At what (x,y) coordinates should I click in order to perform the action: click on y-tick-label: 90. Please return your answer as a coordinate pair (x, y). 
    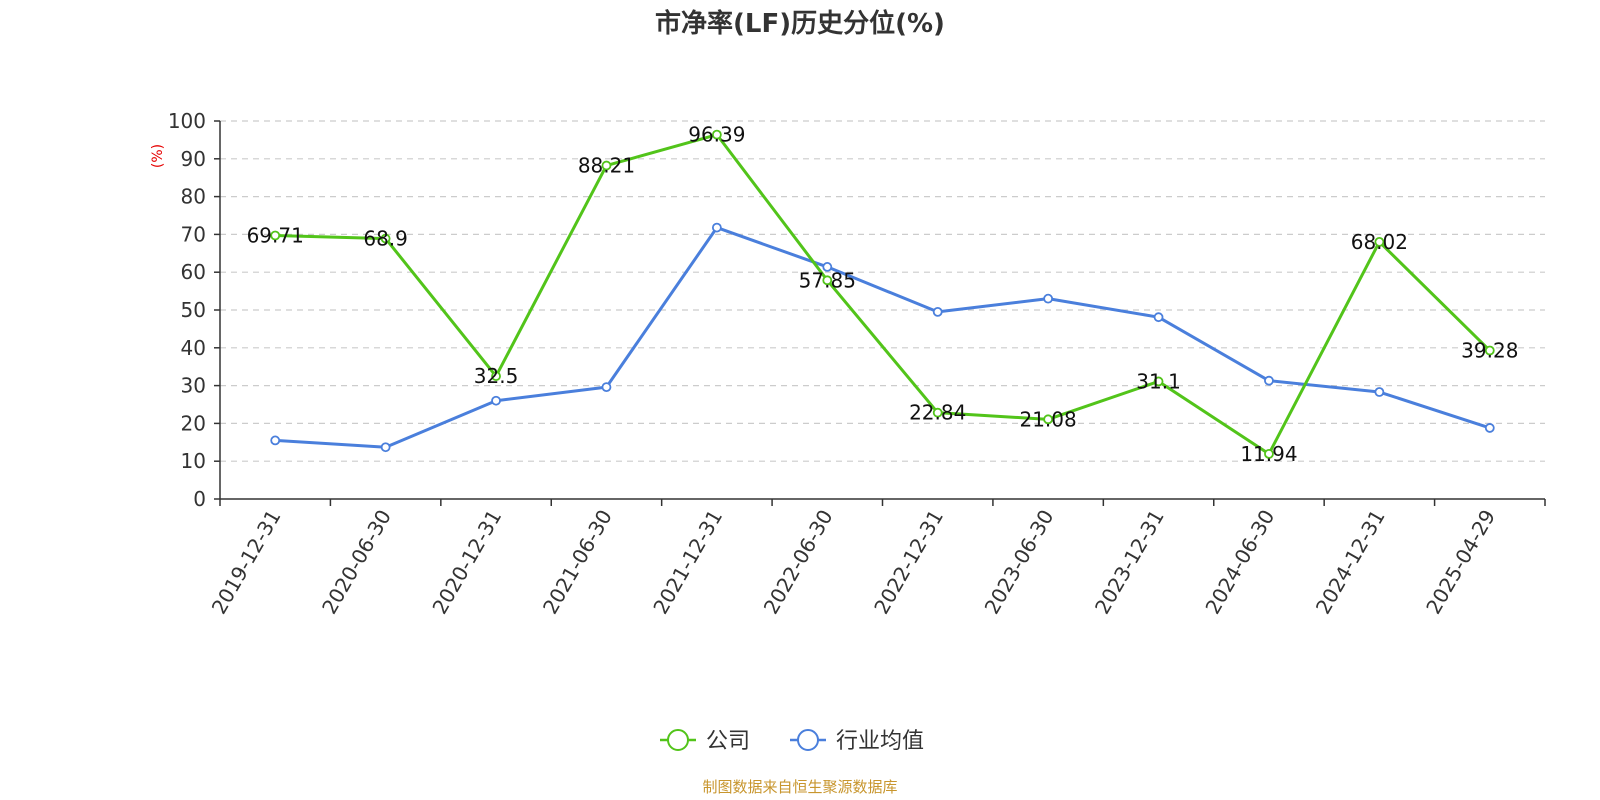
    Looking at the image, I should click on (193, 159).